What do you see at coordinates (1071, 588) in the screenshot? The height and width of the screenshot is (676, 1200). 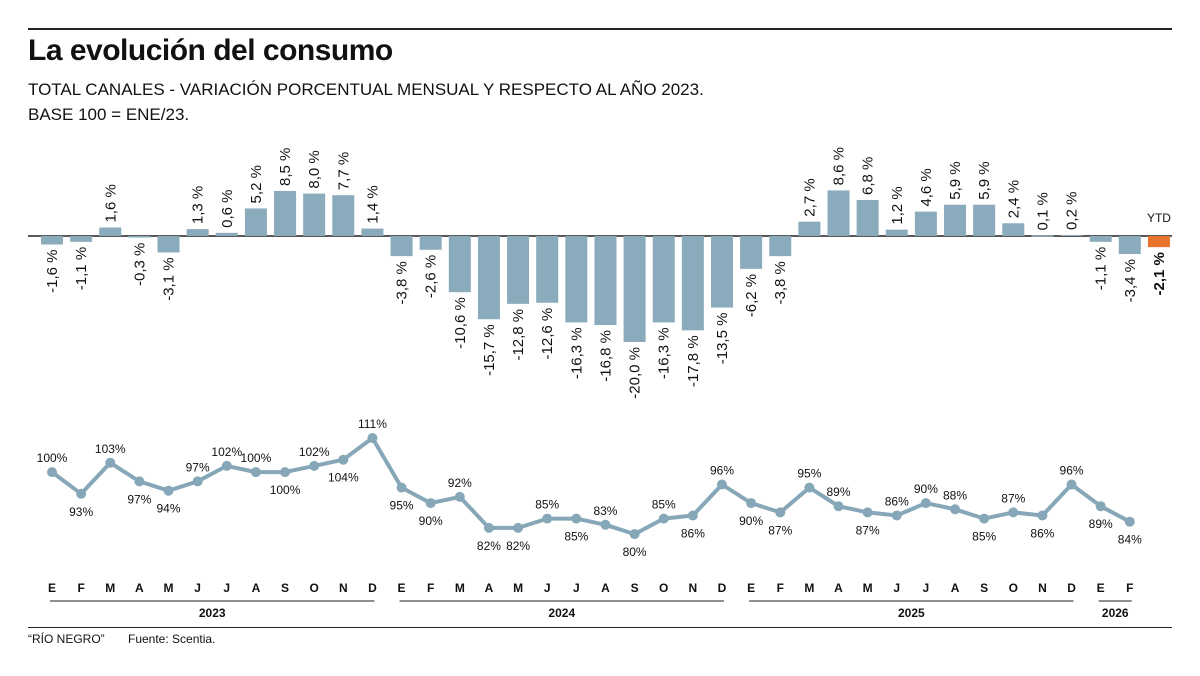 I see `month-tick-label: D` at bounding box center [1071, 588].